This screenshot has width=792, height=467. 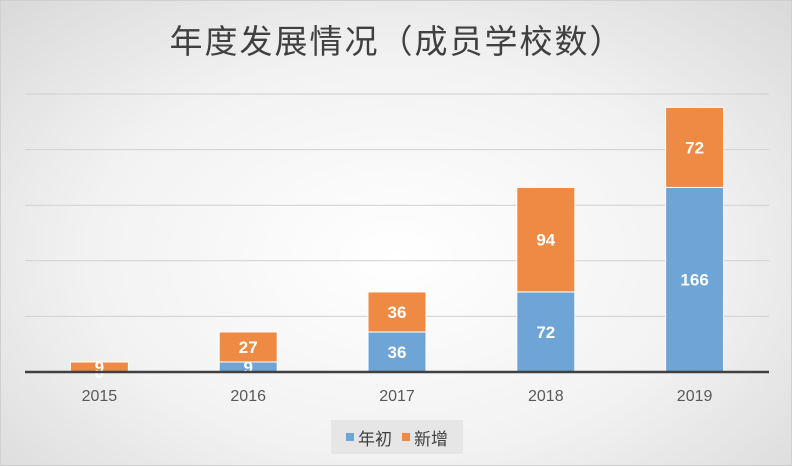 What do you see at coordinates (248, 396) in the screenshot?
I see `x-tick-label: 2016` at bounding box center [248, 396].